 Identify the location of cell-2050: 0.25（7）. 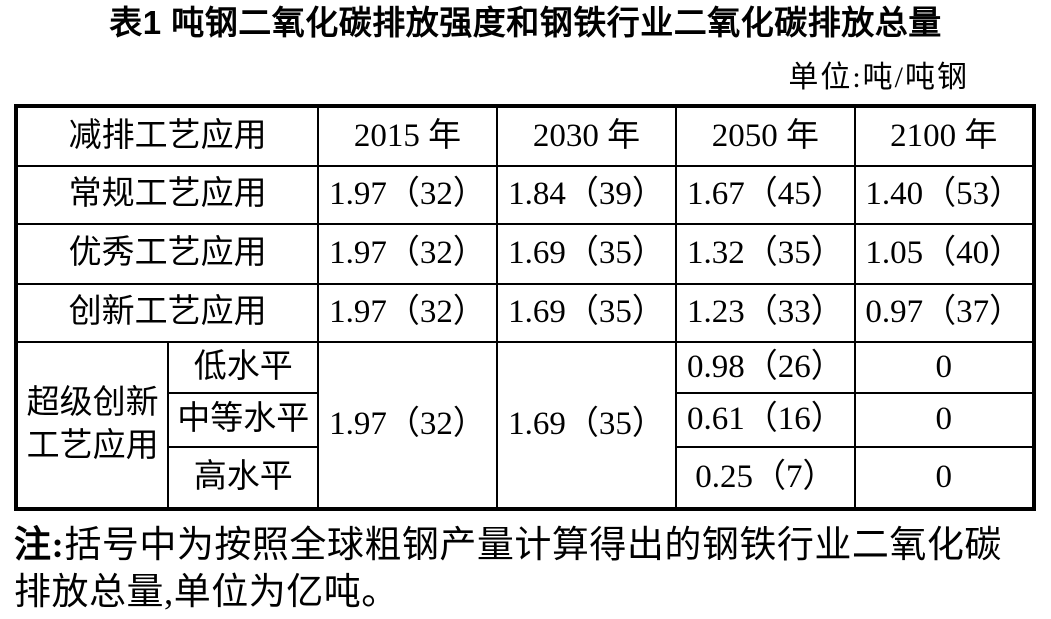
(765, 477).